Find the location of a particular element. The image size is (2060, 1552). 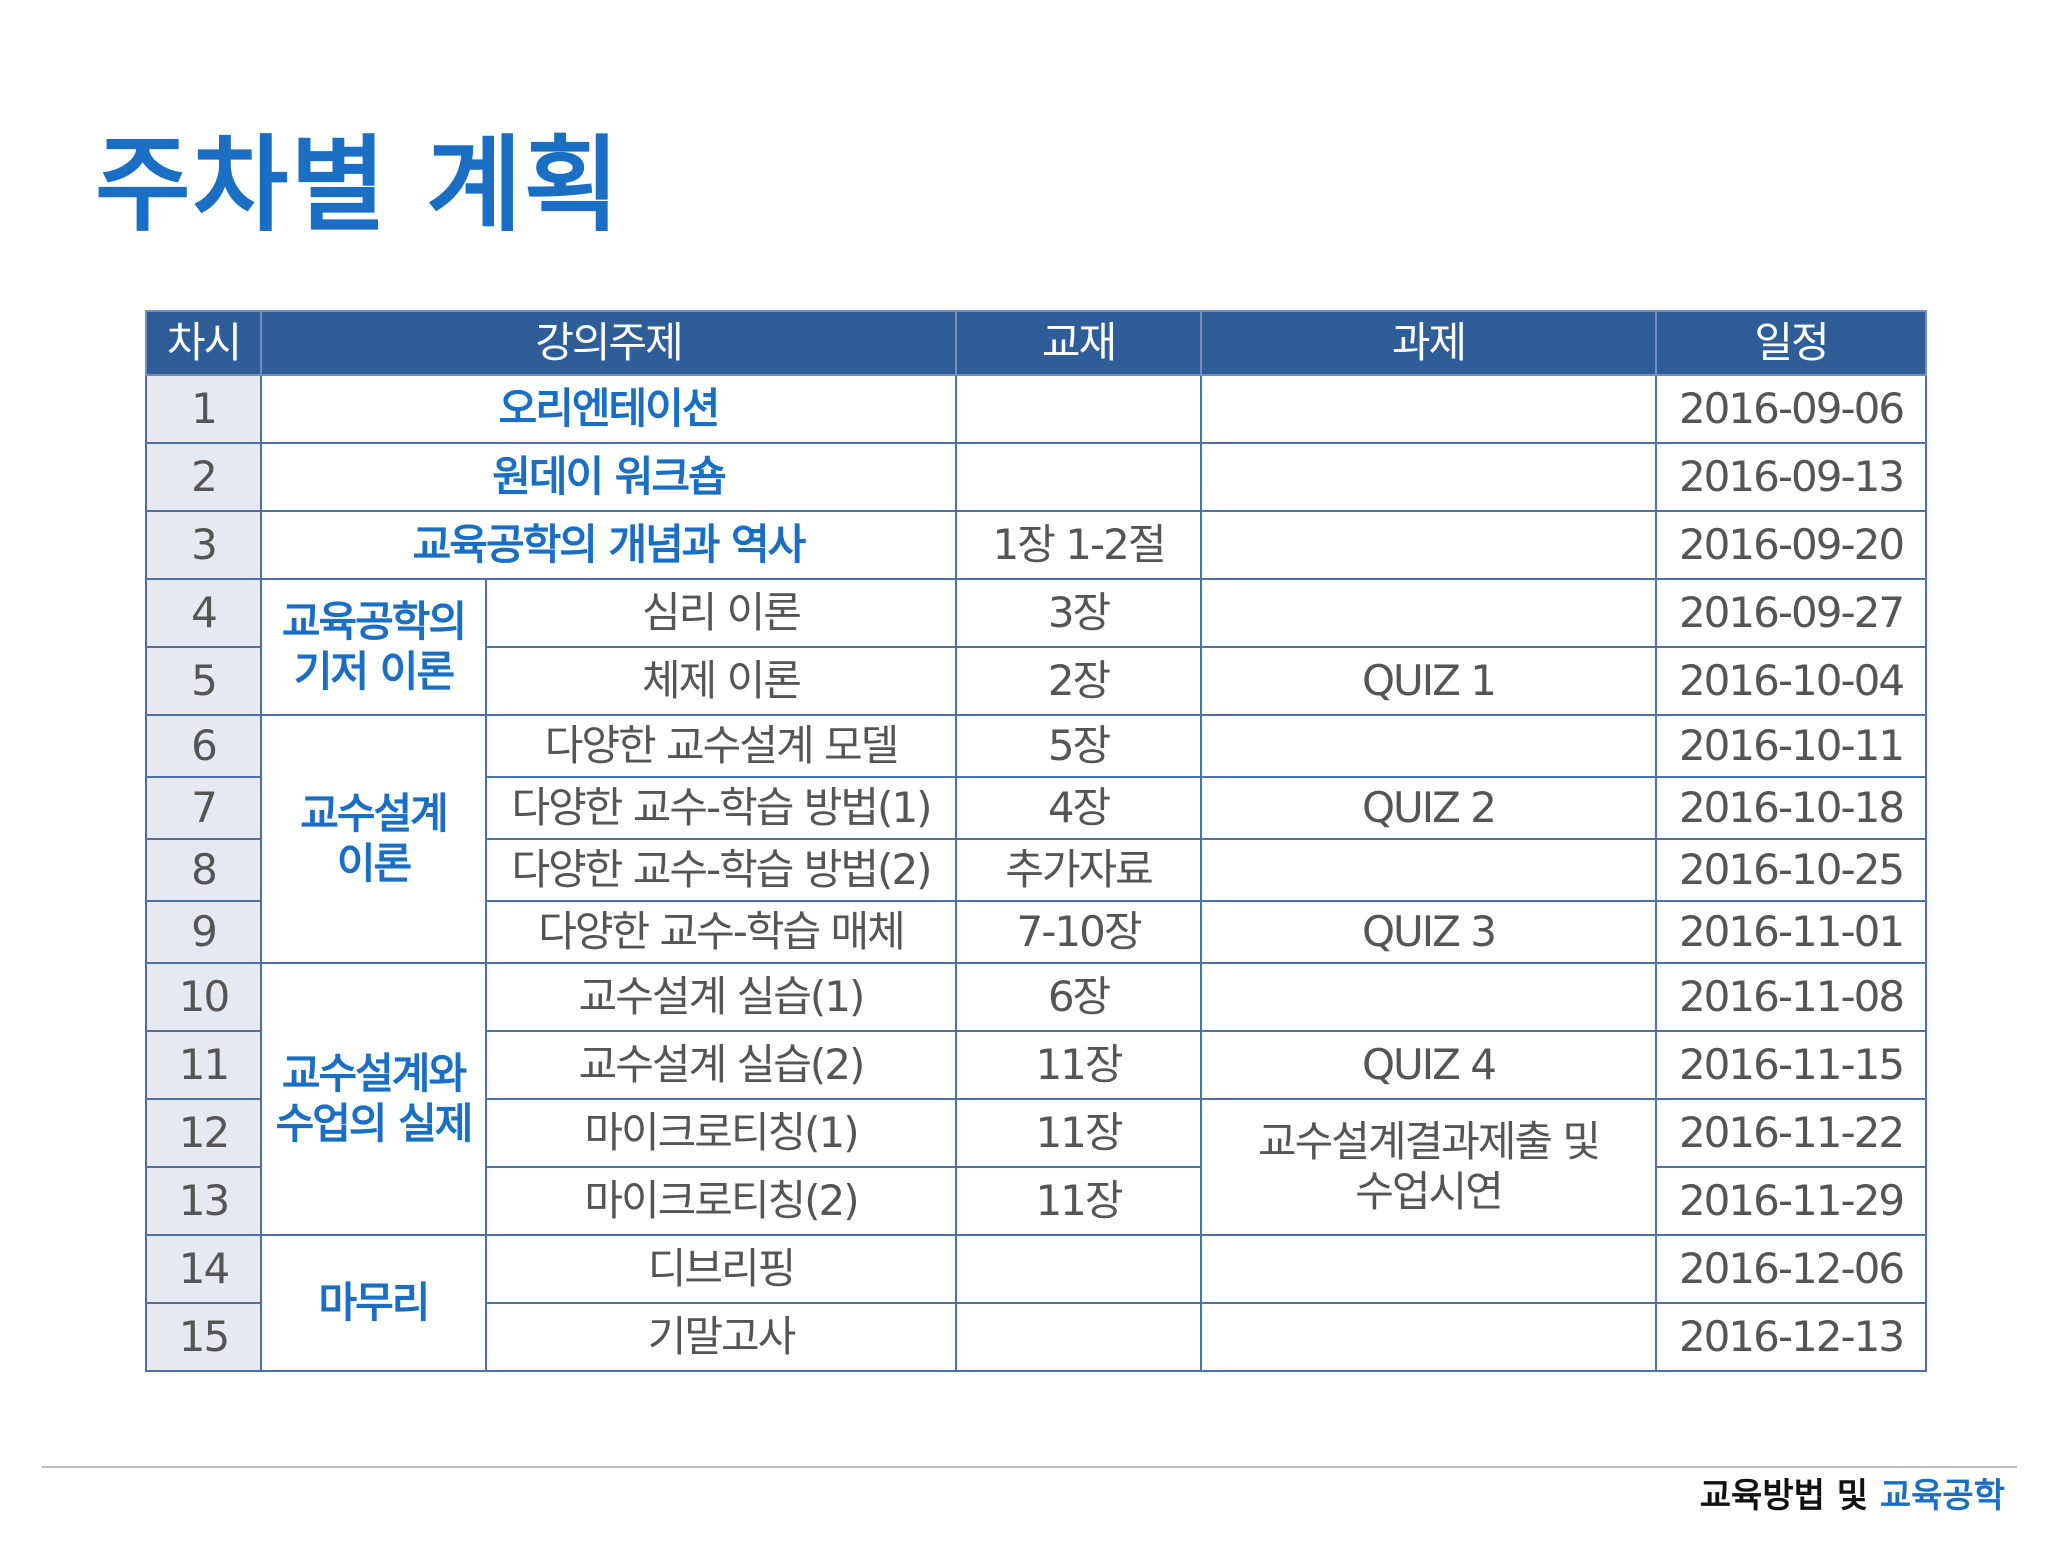

topic: 마이크로티칭(2) is located at coordinates (721, 1201).